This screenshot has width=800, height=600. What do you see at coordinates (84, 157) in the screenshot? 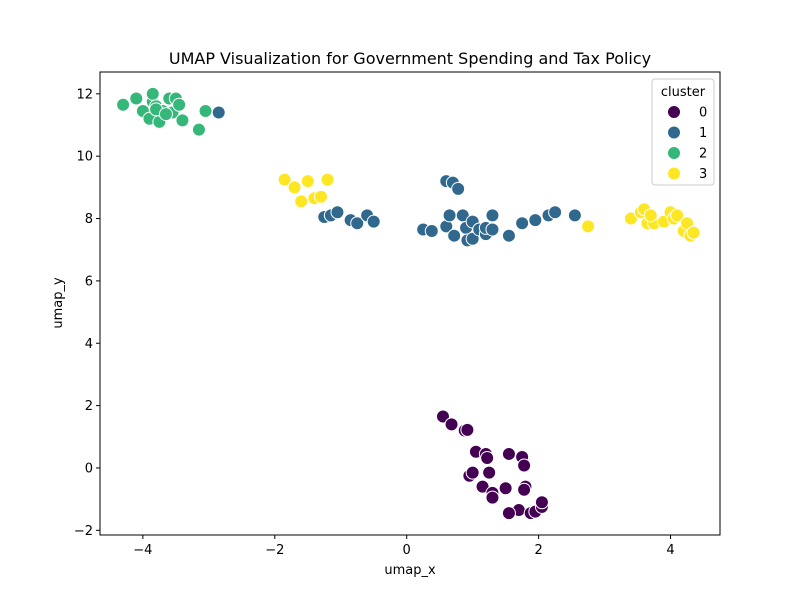
I see `y-tick-label: 10` at bounding box center [84, 157].